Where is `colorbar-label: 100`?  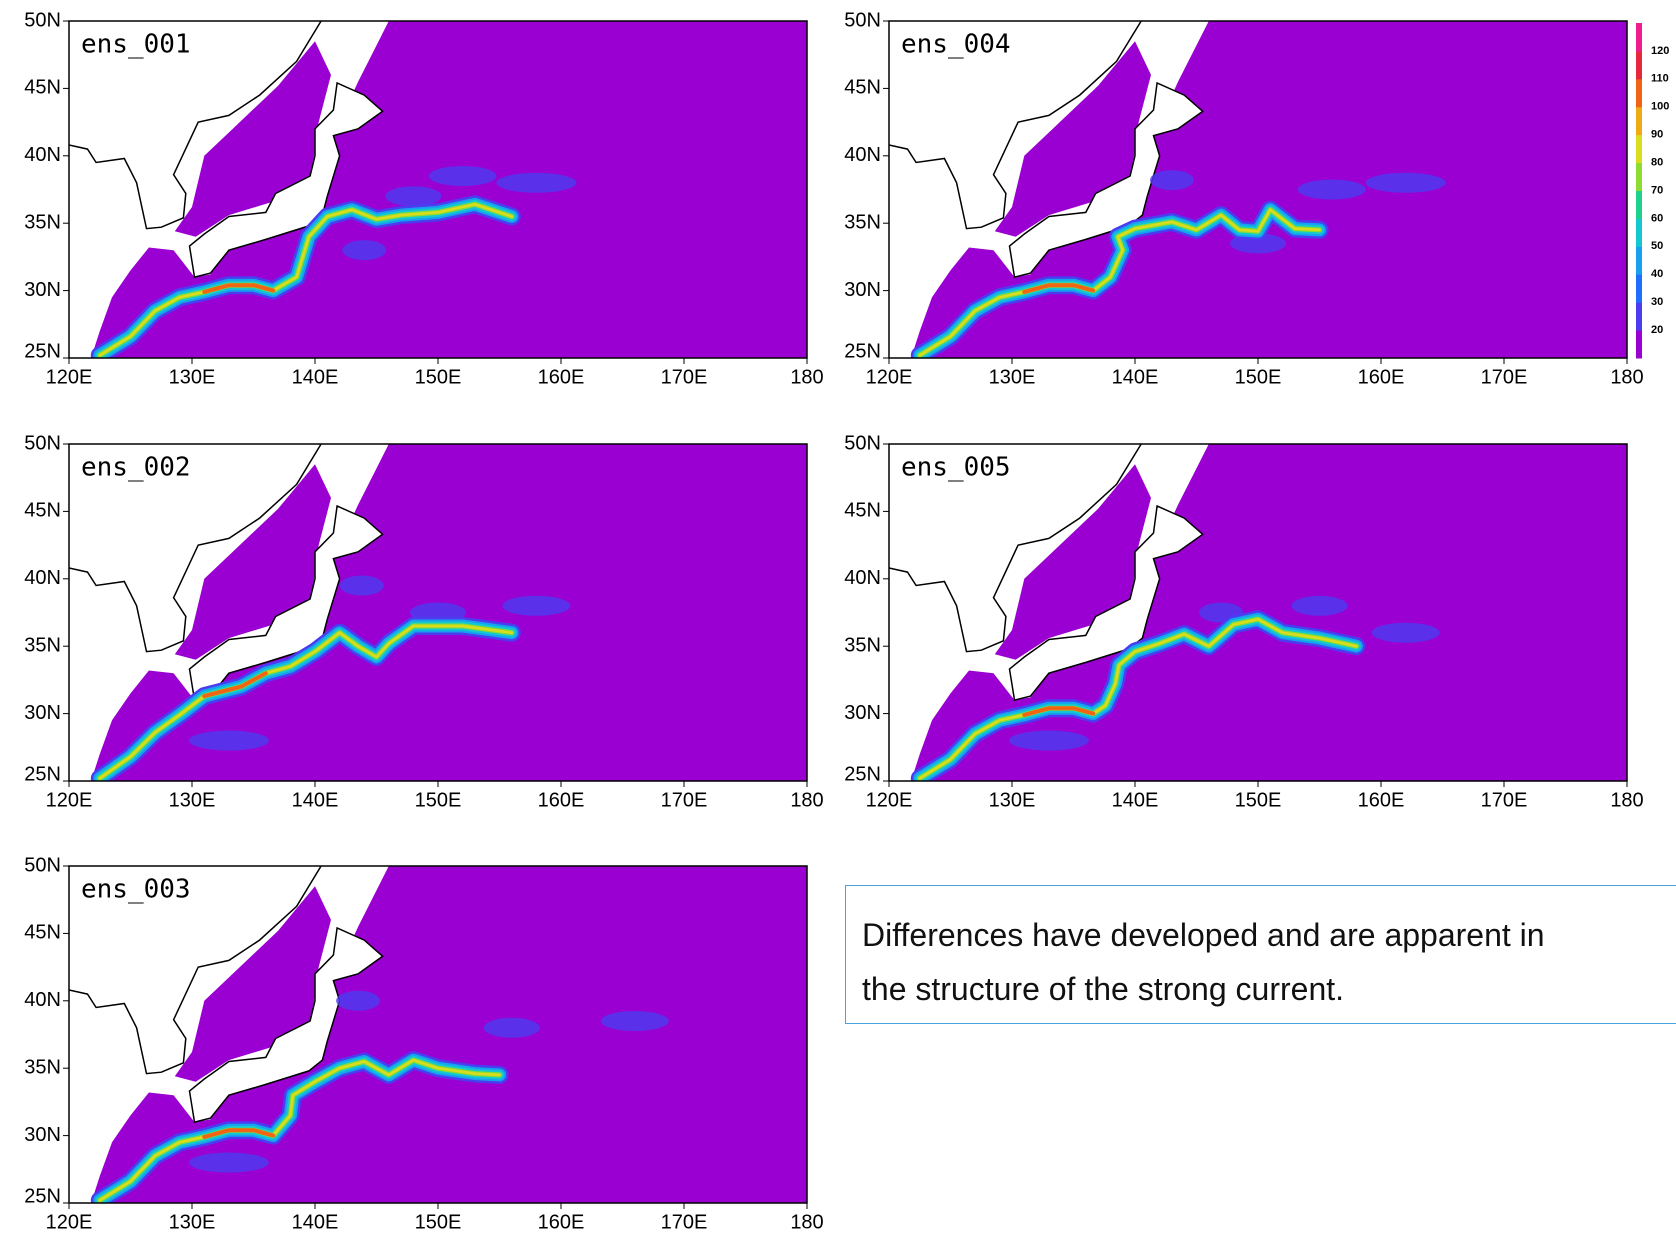 colorbar-label: 100 is located at coordinates (1660, 107).